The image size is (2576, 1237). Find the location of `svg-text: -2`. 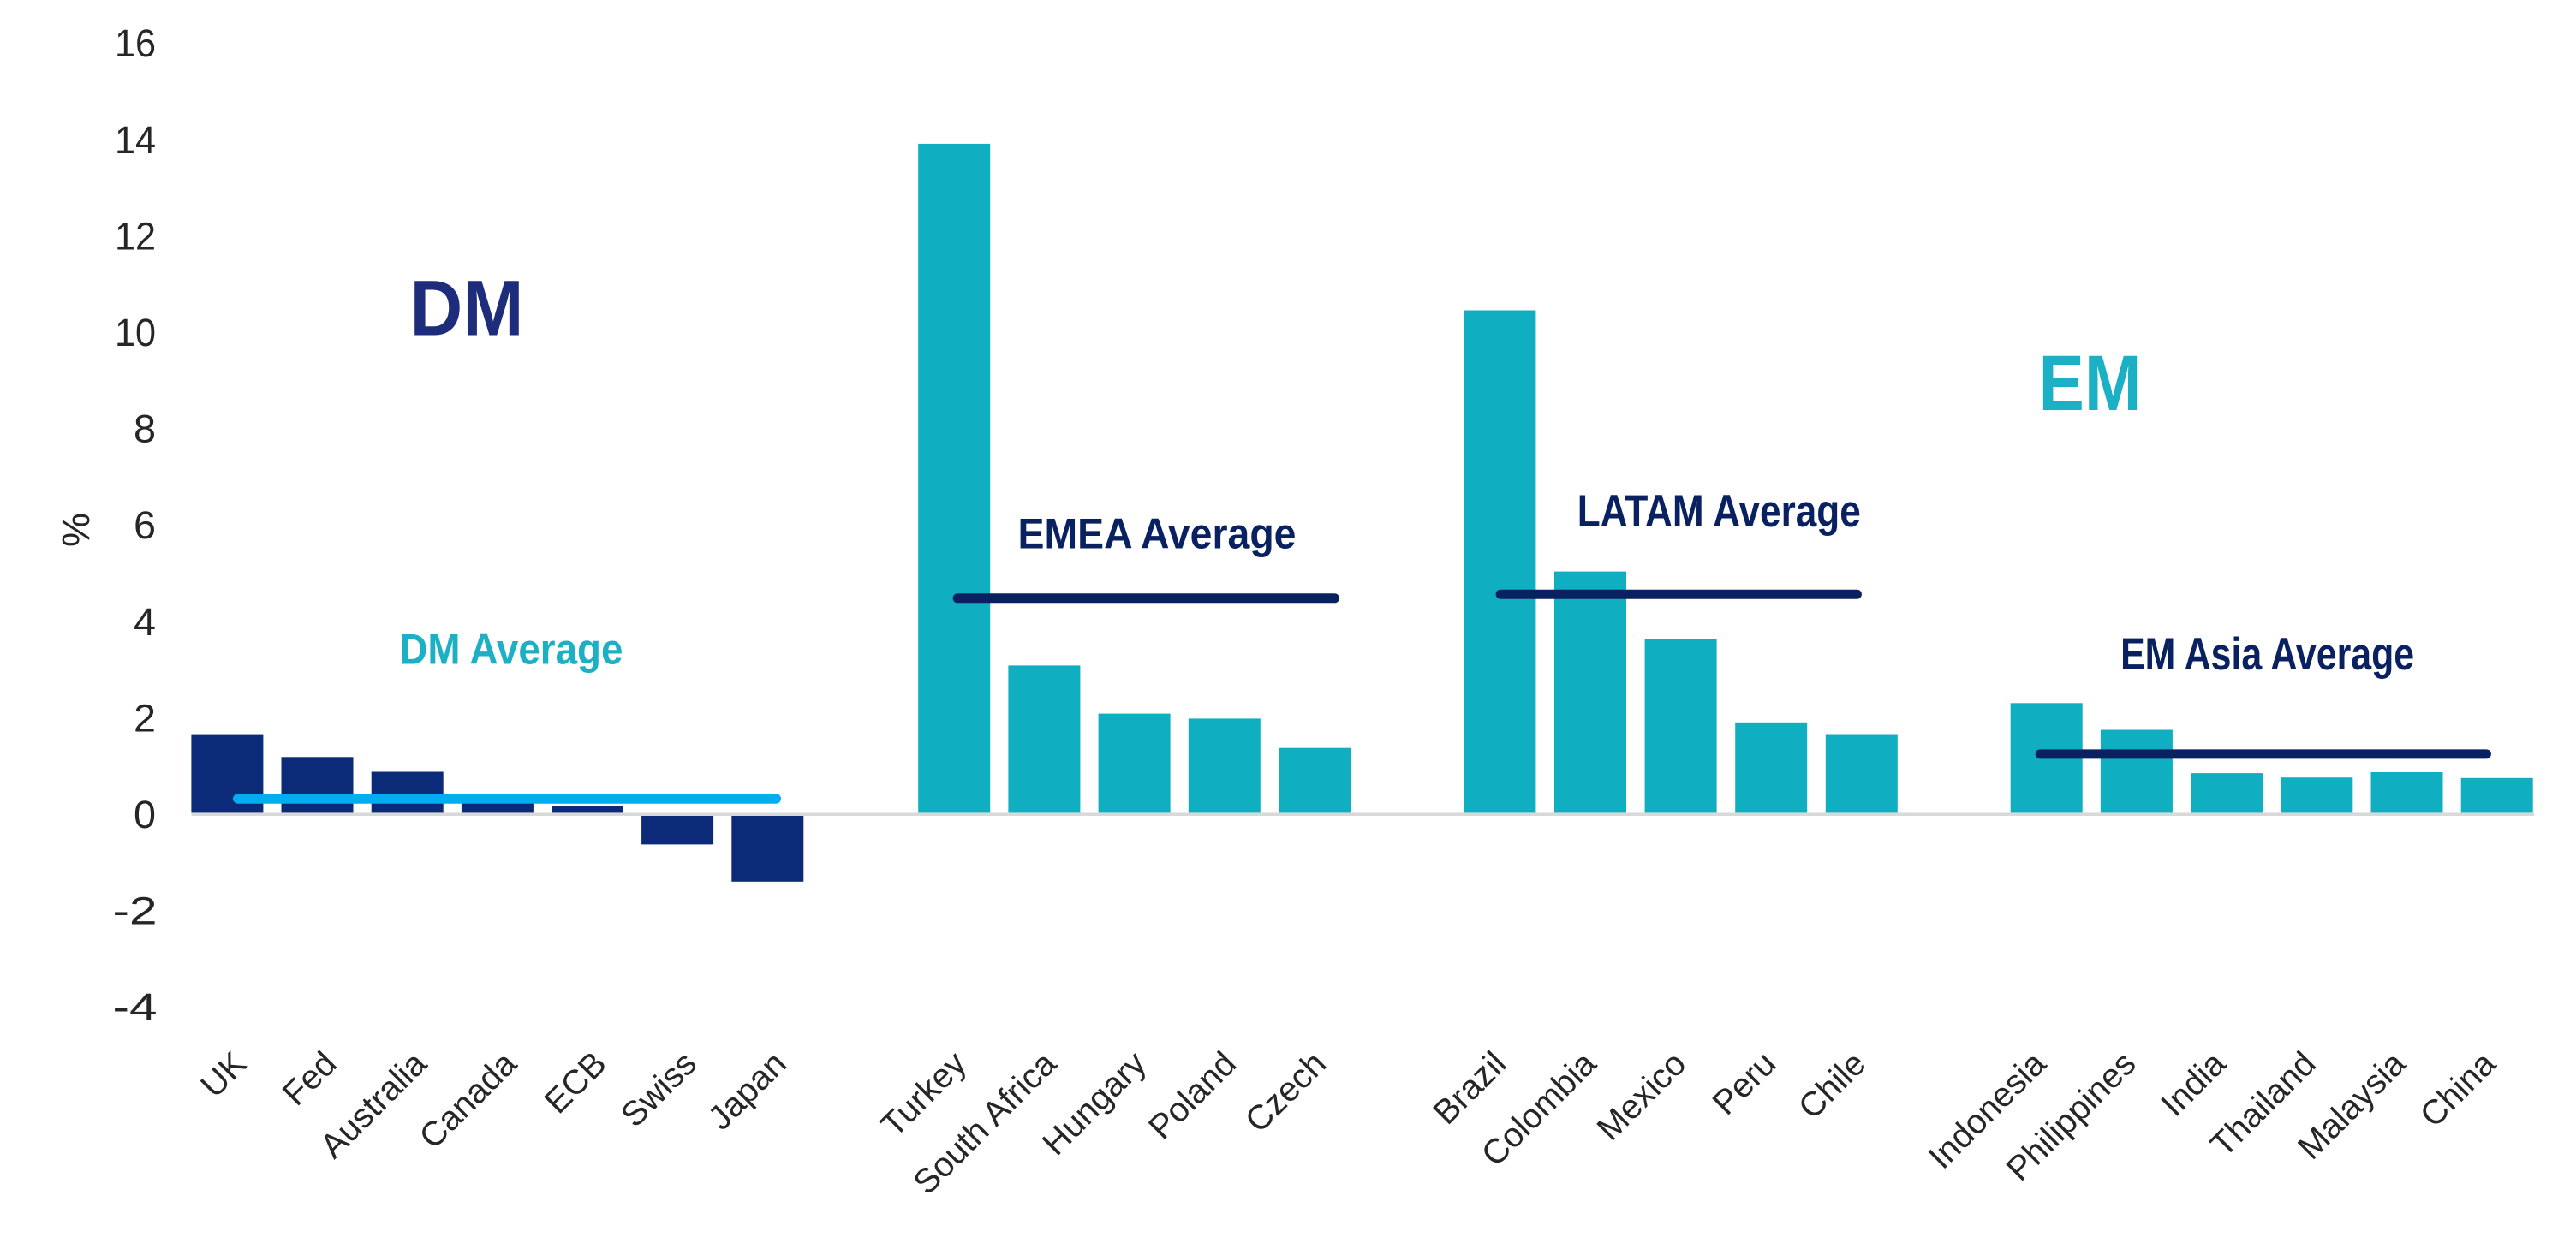

svg-text: -2 is located at coordinates (135, 911).